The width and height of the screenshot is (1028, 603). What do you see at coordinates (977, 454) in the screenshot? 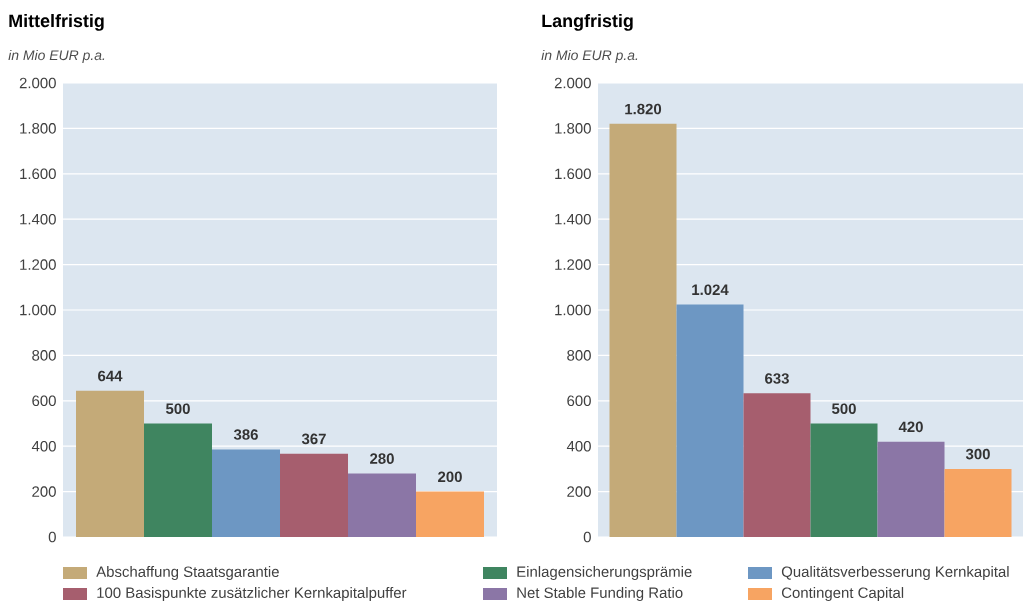
I see `data-label: 300` at bounding box center [977, 454].